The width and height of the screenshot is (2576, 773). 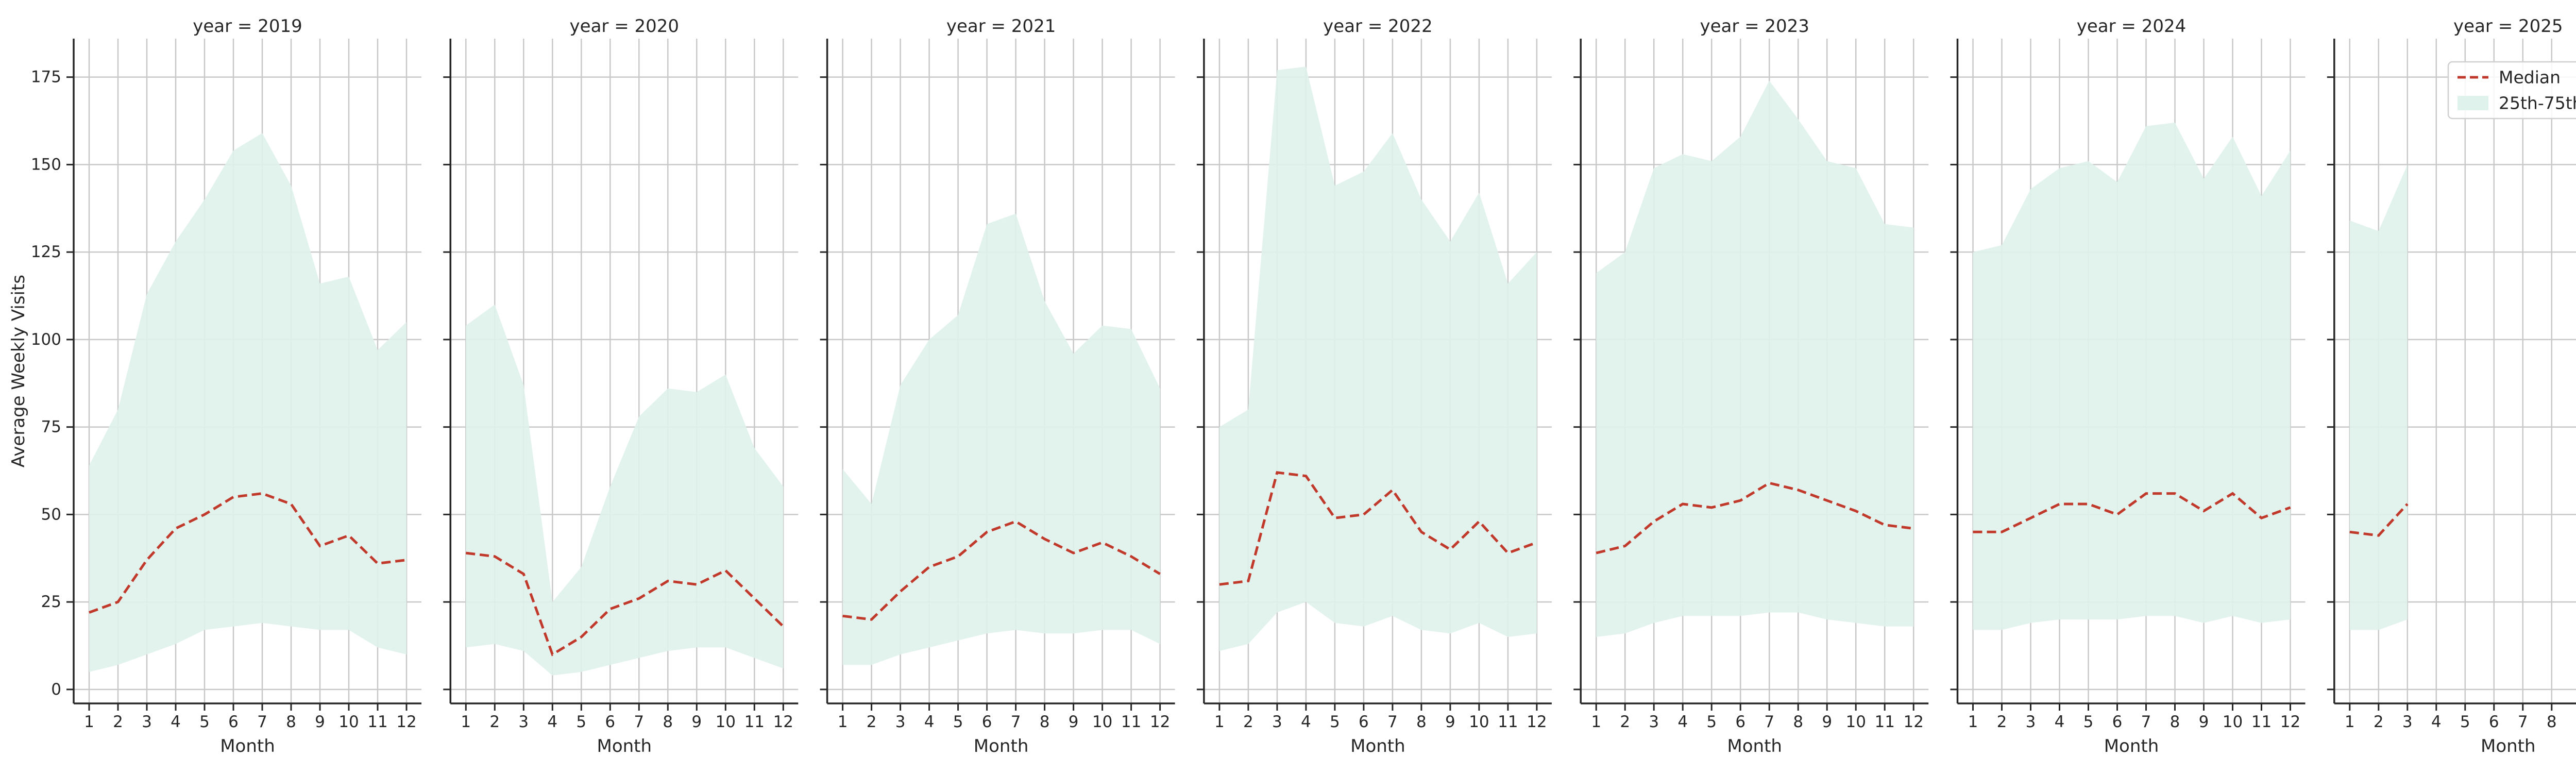 I want to click on y-tick-label: 125, so click(x=46, y=252).